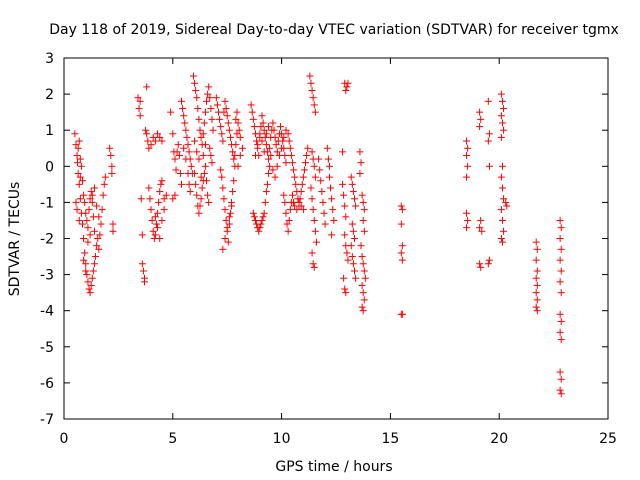  What do you see at coordinates (49, 167) in the screenshot?
I see `y-tick-label: 0` at bounding box center [49, 167].